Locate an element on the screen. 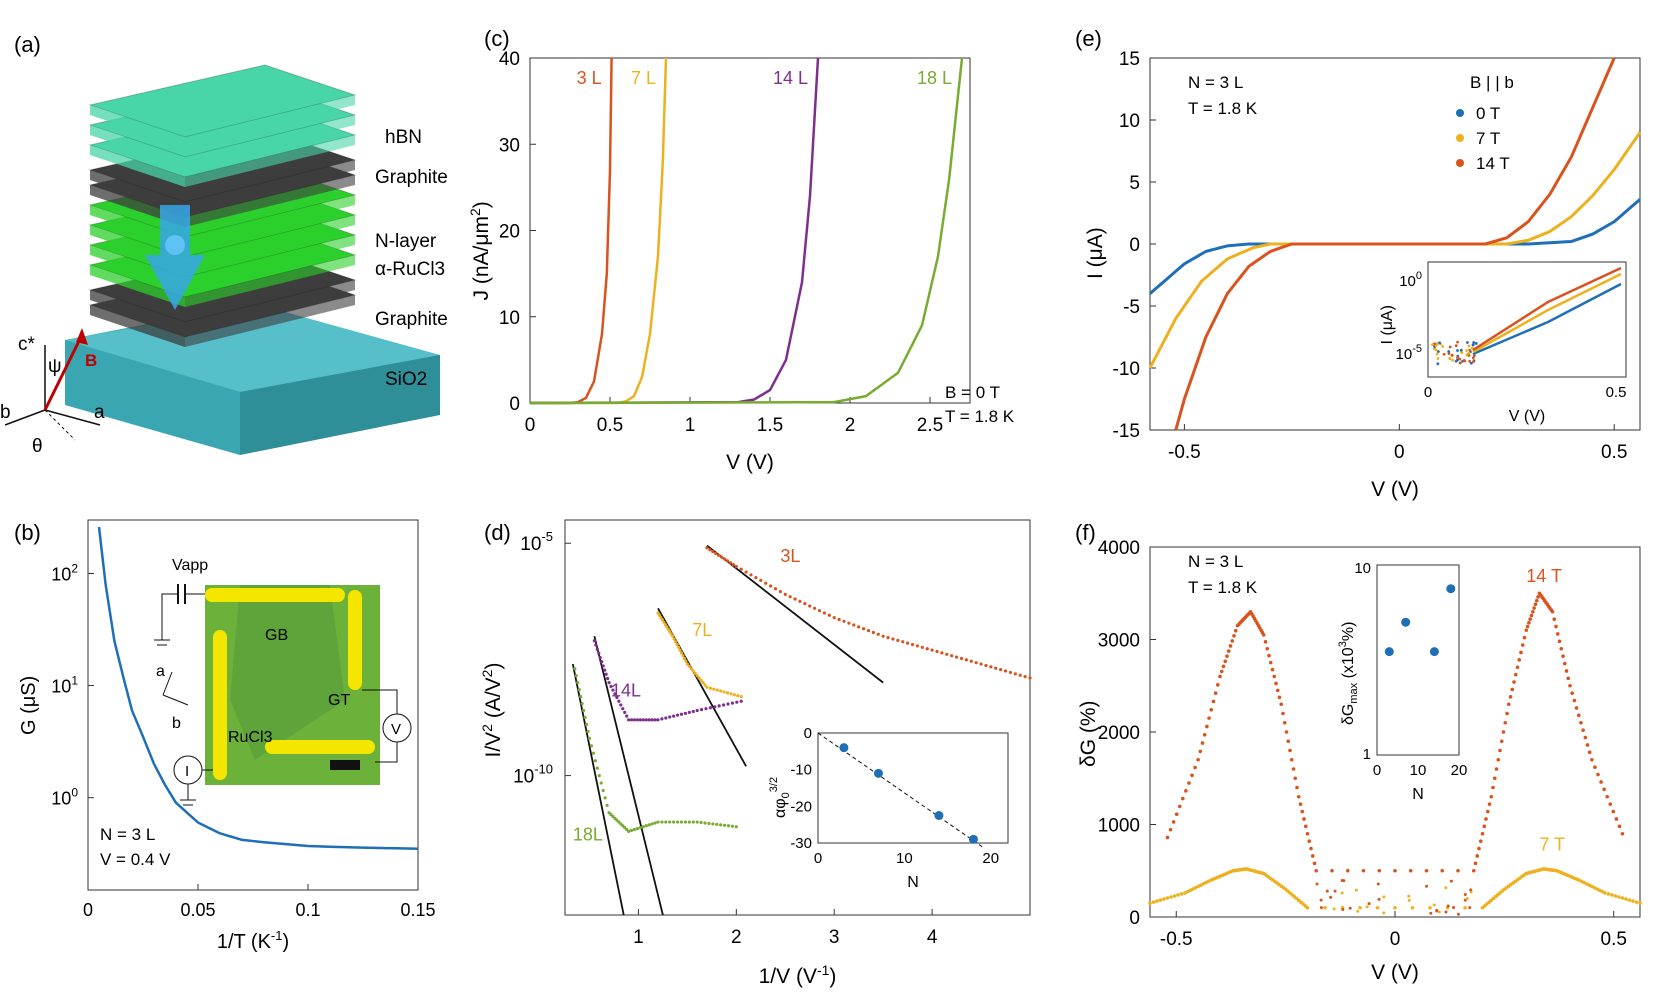  ground-wire is located at coordinates (170, 617).